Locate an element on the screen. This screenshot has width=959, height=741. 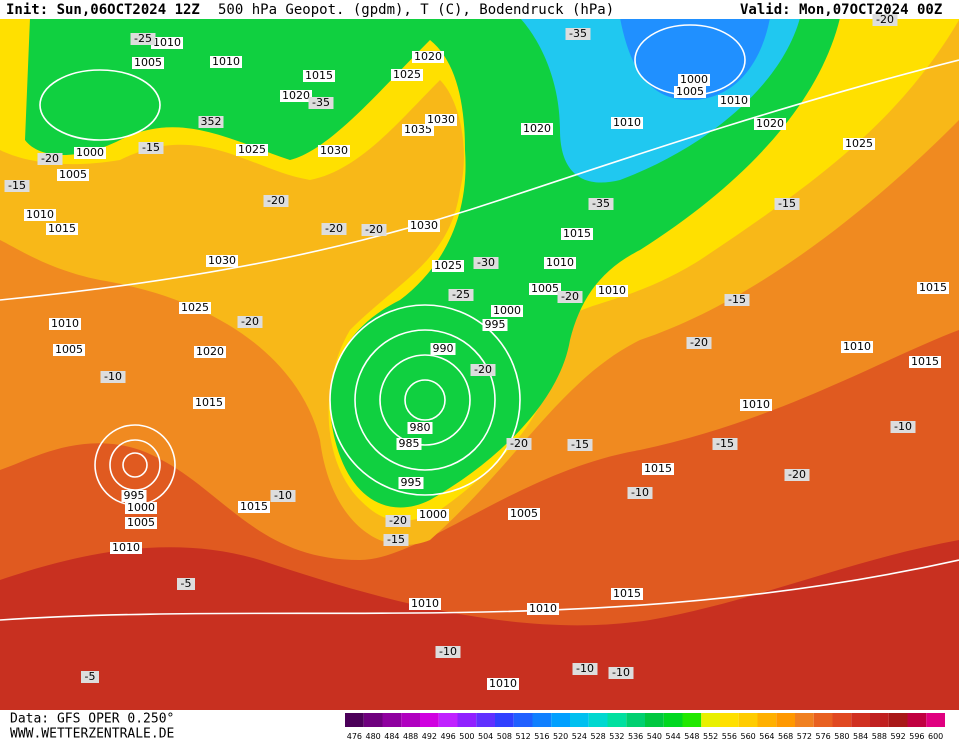
colorbar-tick: 480 is located at coordinates (372, 736).